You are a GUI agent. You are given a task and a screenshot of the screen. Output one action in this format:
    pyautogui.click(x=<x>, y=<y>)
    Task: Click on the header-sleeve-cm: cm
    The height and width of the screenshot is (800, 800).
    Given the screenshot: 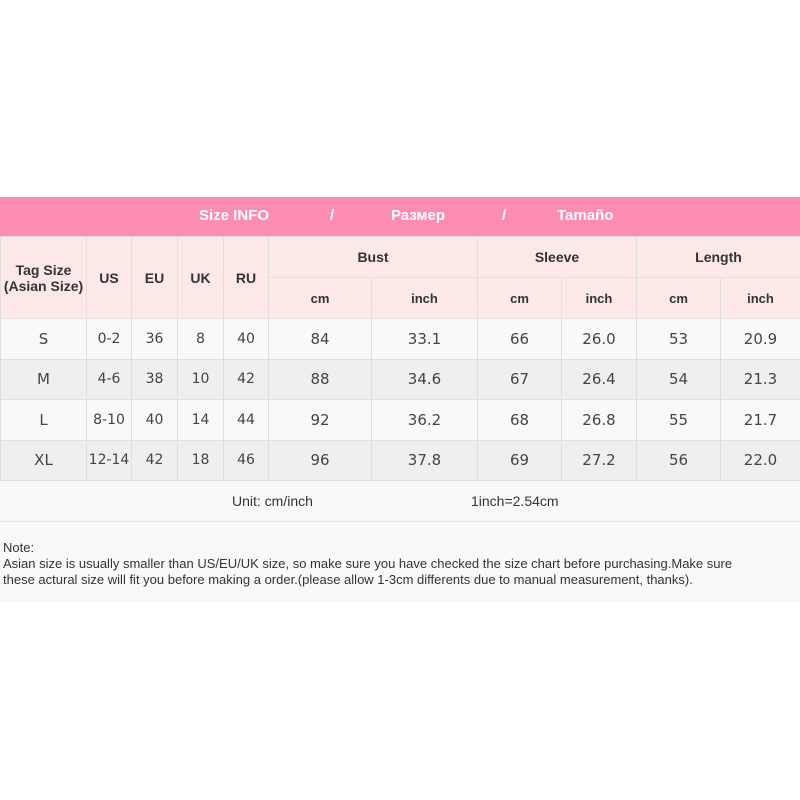 What is the action you would take?
    pyautogui.click(x=519, y=298)
    